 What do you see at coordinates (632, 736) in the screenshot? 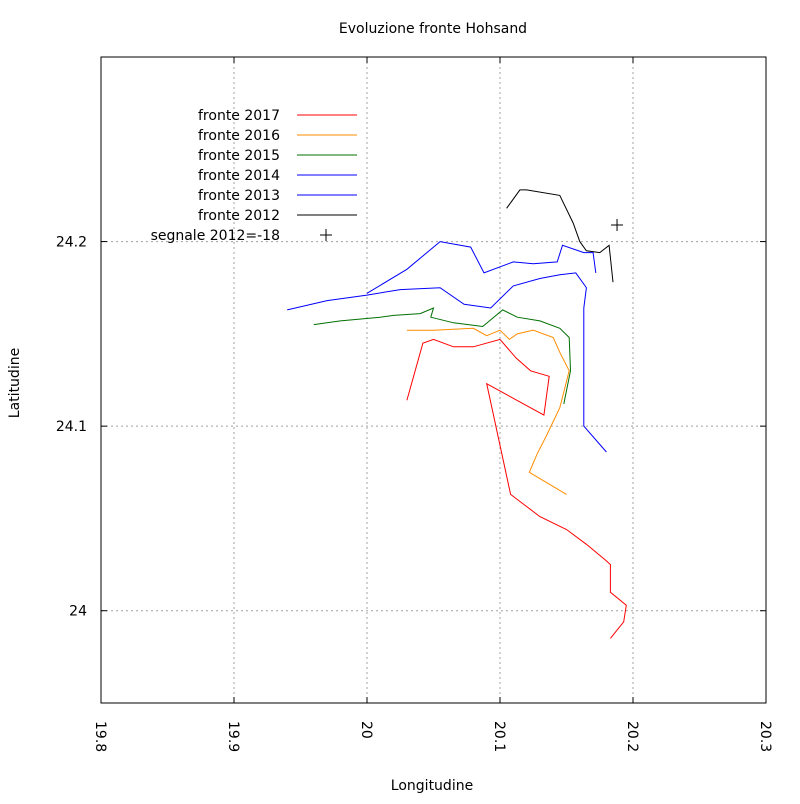
I see `x-tick-label: 20.2` at bounding box center [632, 736].